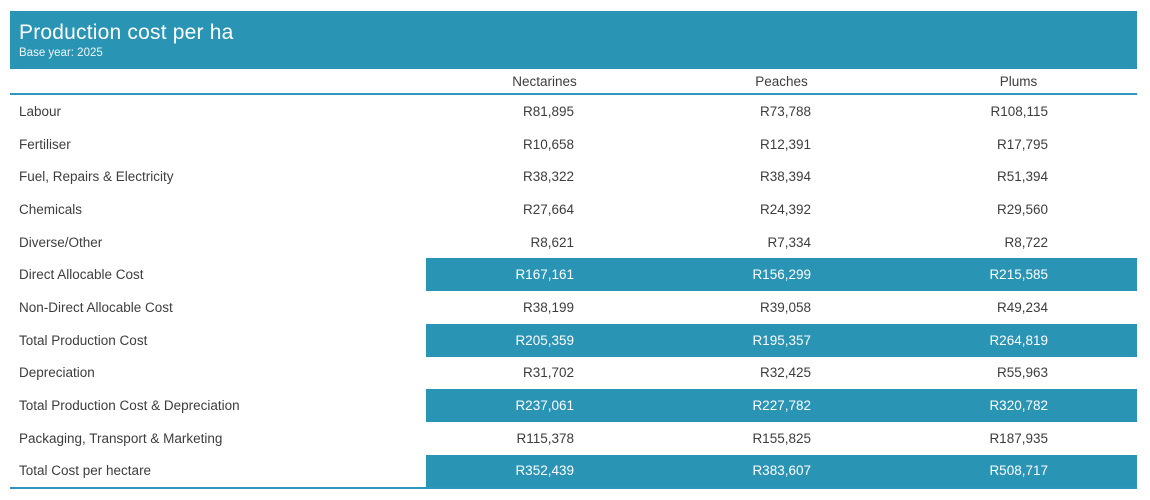  I want to click on row-values-highlighted: R205,359 R195,357 R264,819, so click(781, 340).